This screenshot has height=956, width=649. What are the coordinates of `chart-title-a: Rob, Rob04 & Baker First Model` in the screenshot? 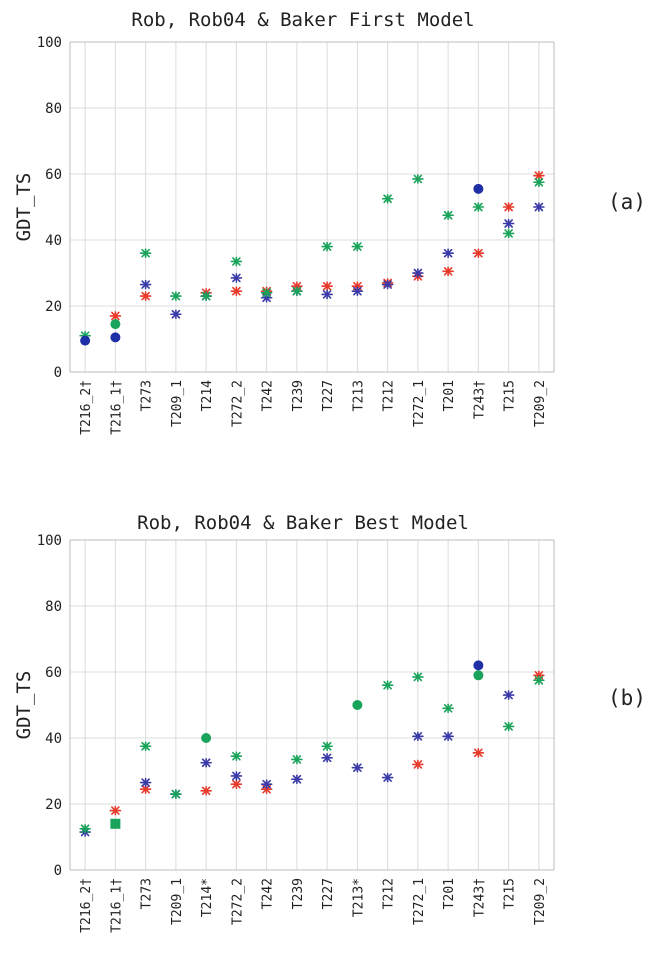 It's located at (302, 20).